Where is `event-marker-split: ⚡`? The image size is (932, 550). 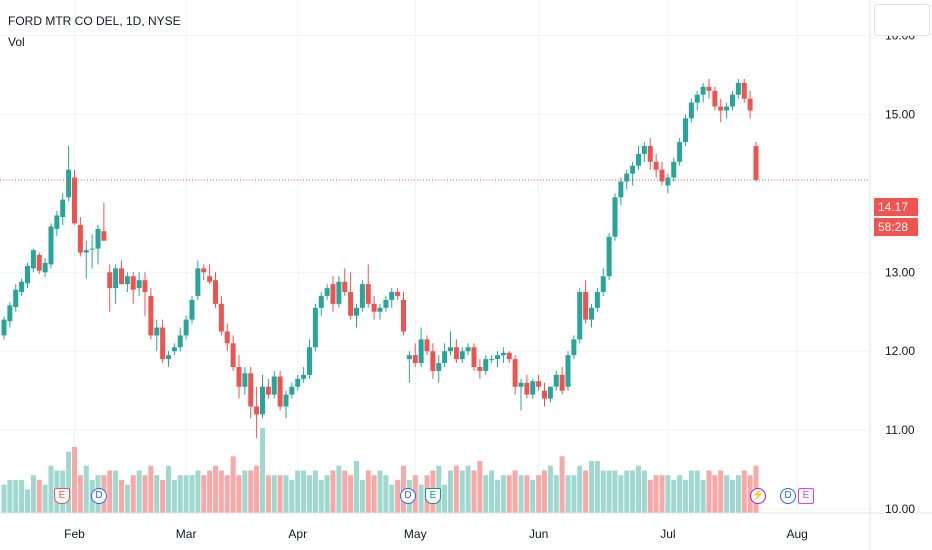
event-marker-split: ⚡ is located at coordinates (758, 496).